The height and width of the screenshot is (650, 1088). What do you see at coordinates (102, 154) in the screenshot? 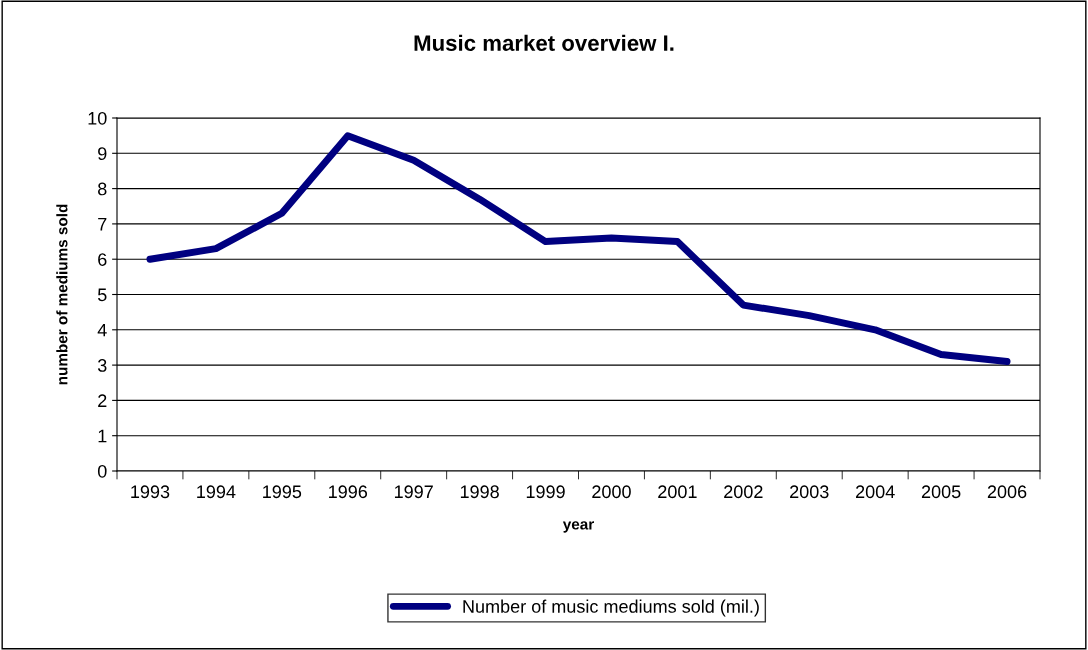
I see `y-tick-label: 9` at bounding box center [102, 154].